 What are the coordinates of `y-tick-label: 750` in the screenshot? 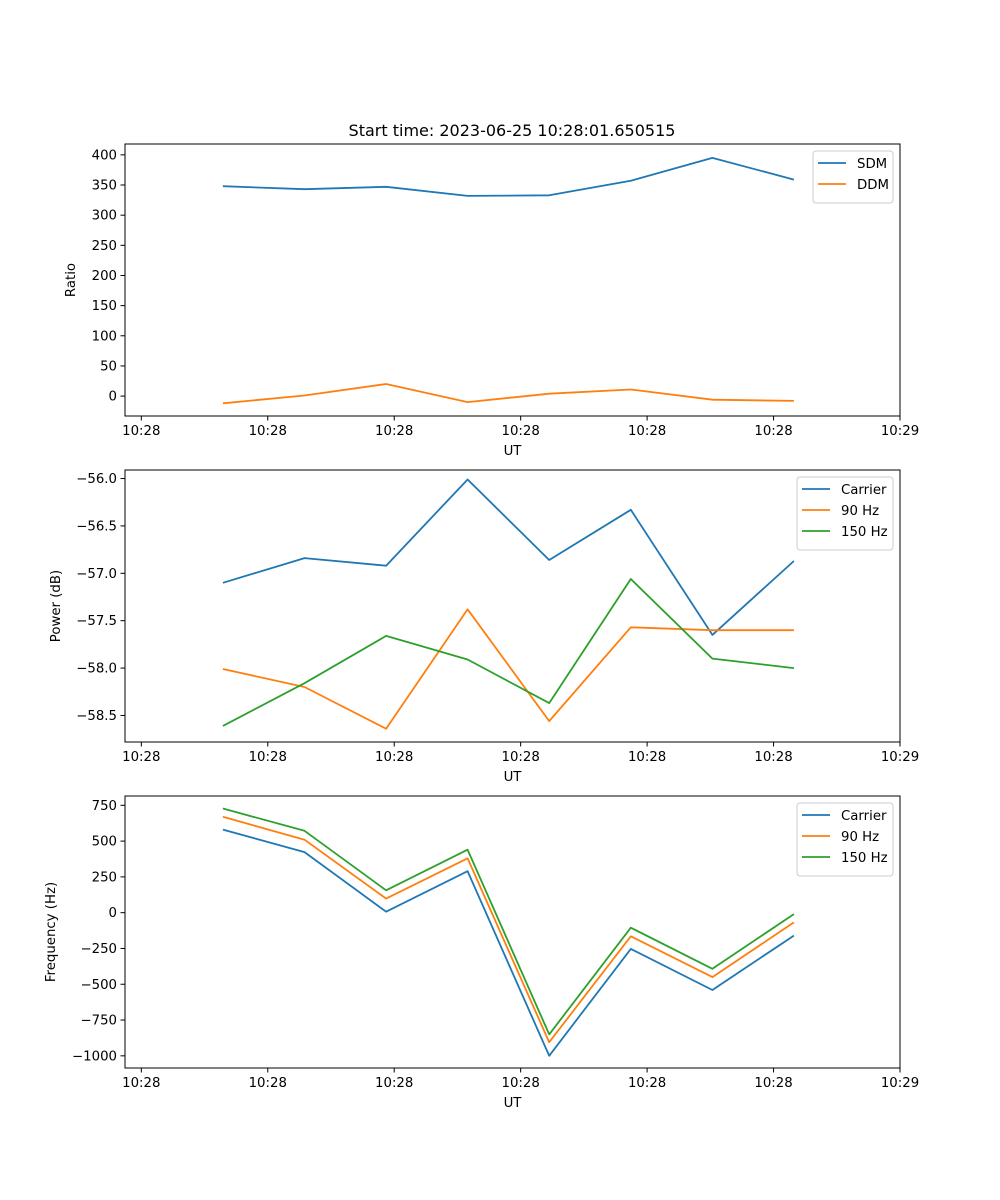 It's located at (104, 806).